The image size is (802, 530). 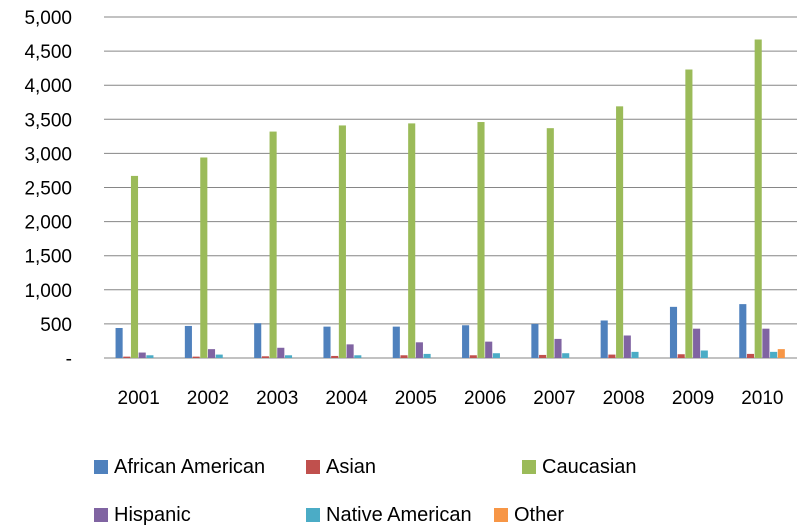 I want to click on x-tick-label: 2006, so click(x=485, y=398).